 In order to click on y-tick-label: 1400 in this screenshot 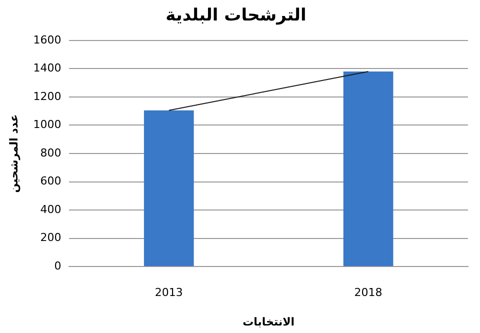, I will do `click(47, 68)`.